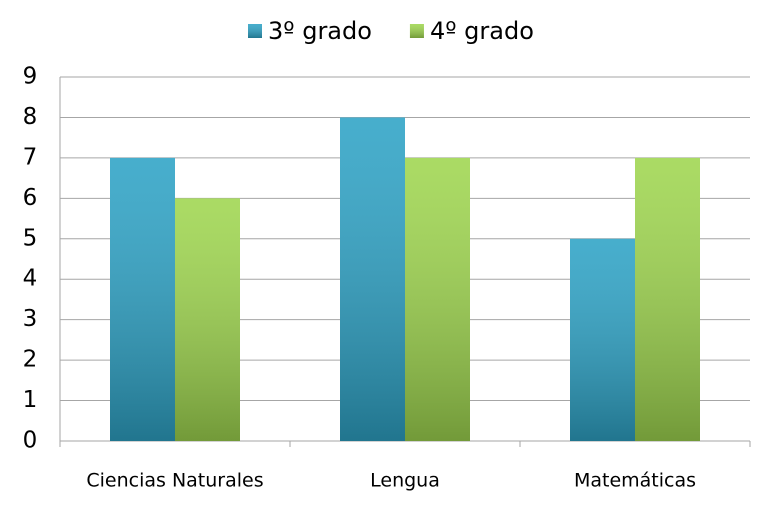 This screenshot has width=768, height=513. Describe the element at coordinates (30, 117) in the screenshot. I see `y-tick-label: 8` at that location.